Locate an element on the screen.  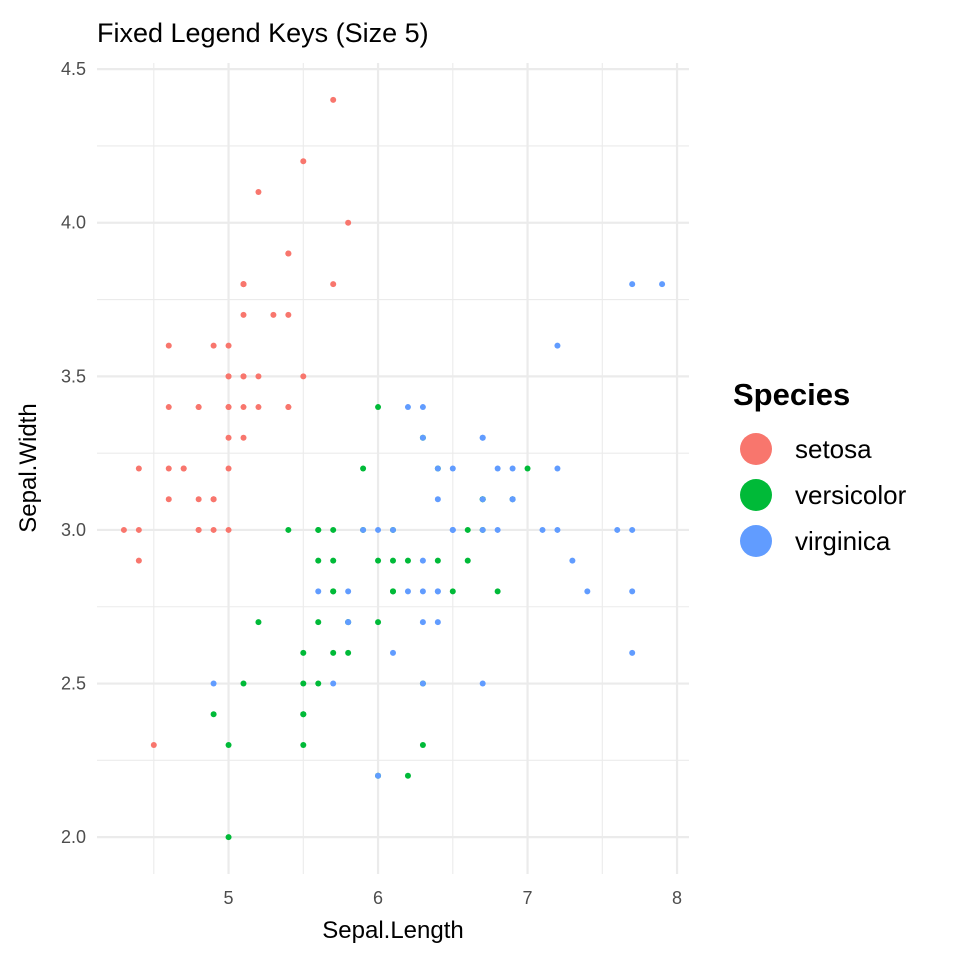
x-tick-label: 8 is located at coordinates (677, 898).